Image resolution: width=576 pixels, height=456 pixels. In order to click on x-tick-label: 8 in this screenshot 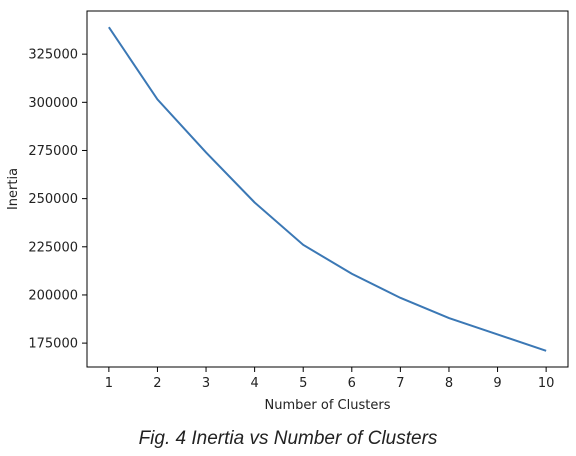, I will do `click(449, 383)`.